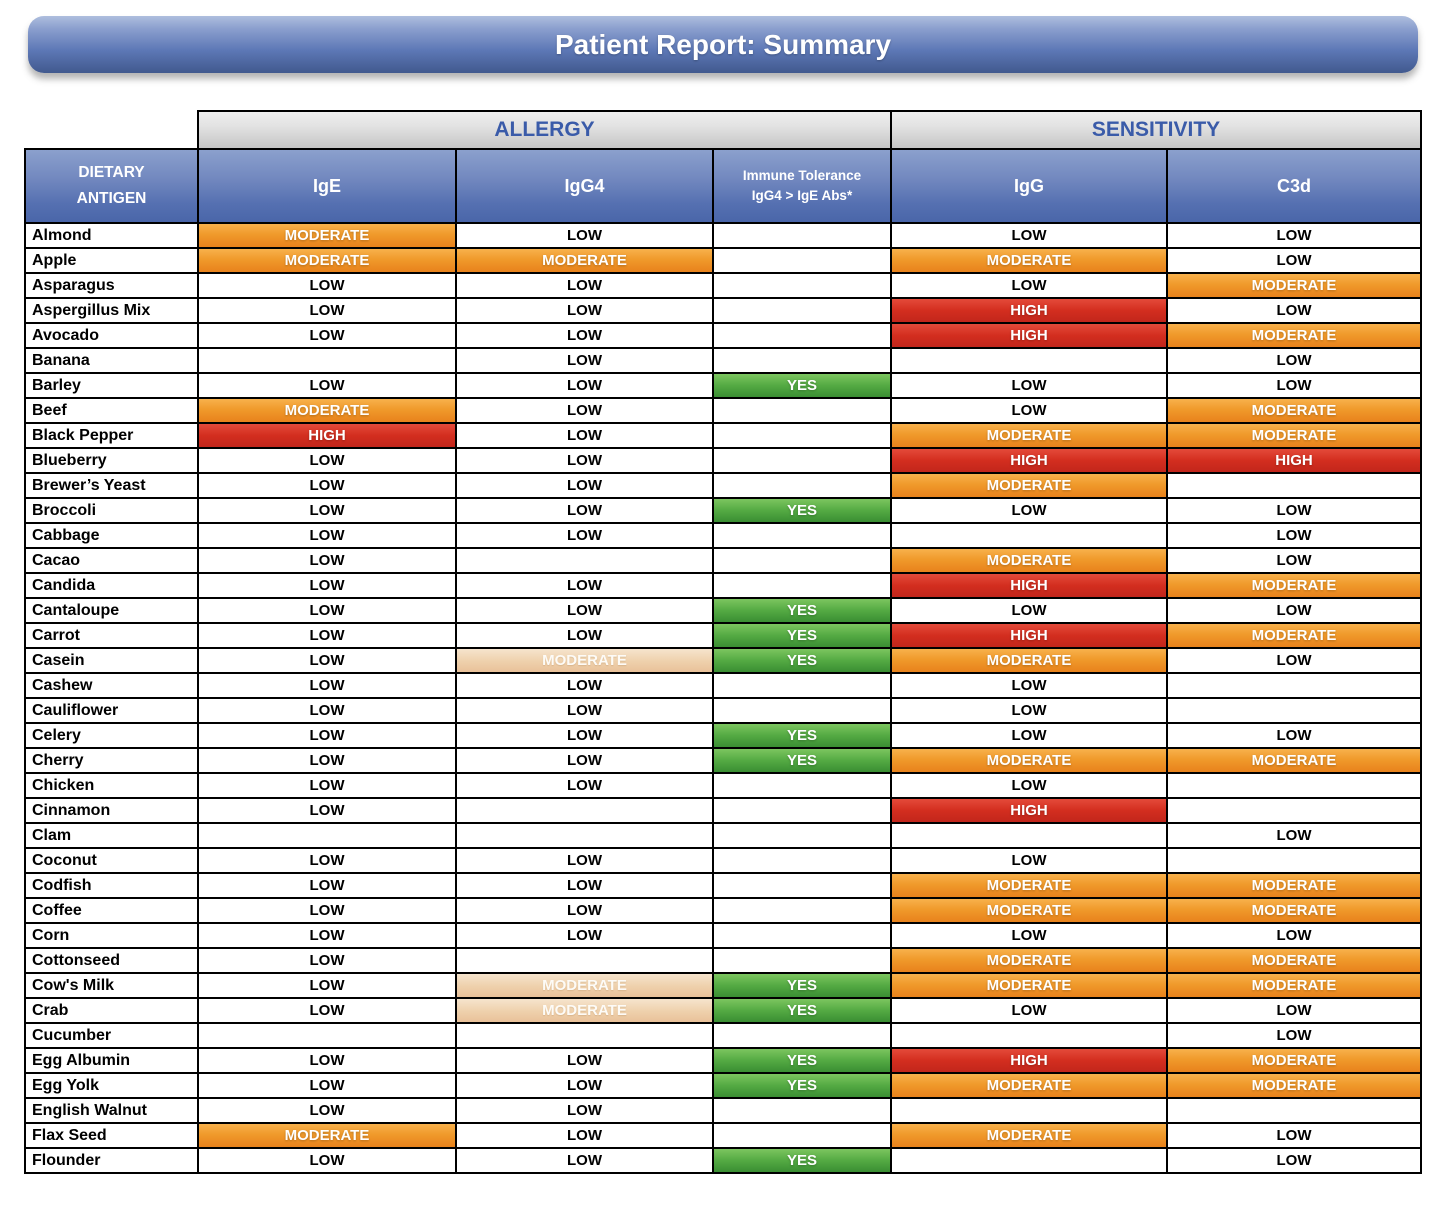  Describe the element at coordinates (584, 1010) in the screenshot. I see `value-cell-igg4: MODERATE` at that location.